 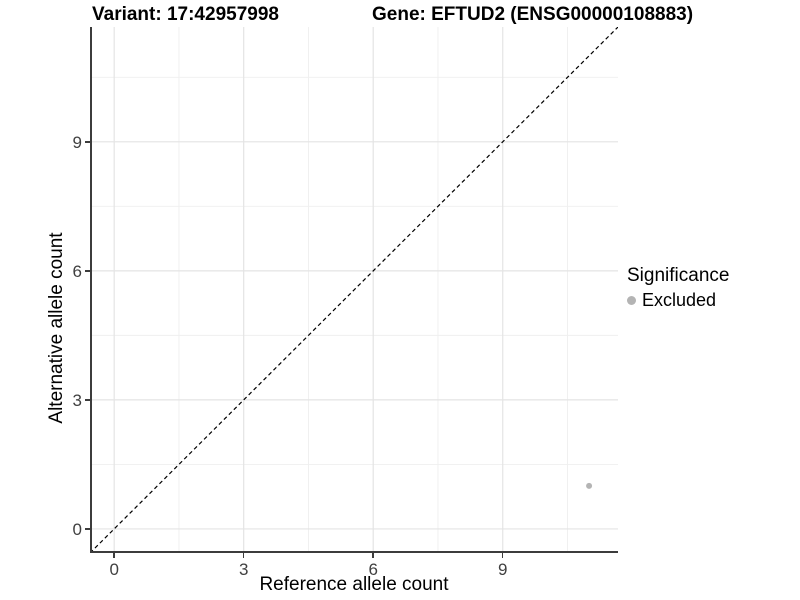 What do you see at coordinates (354, 584) in the screenshot?
I see `x-axis-title: Reference allele count` at bounding box center [354, 584].